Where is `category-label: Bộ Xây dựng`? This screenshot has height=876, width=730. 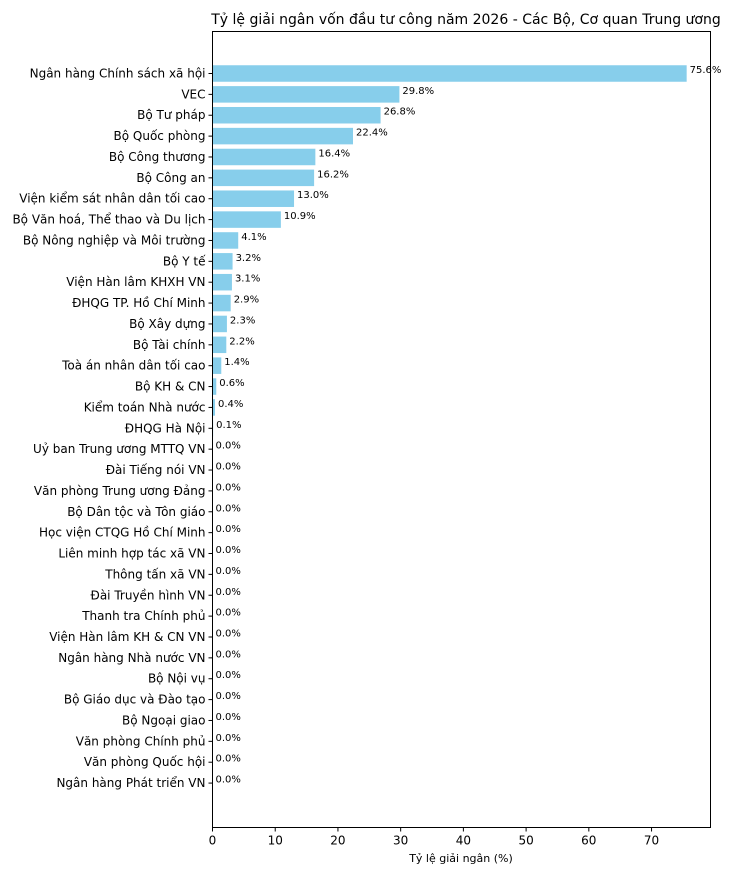 category-label: Bộ Xây dựng is located at coordinates (167, 324).